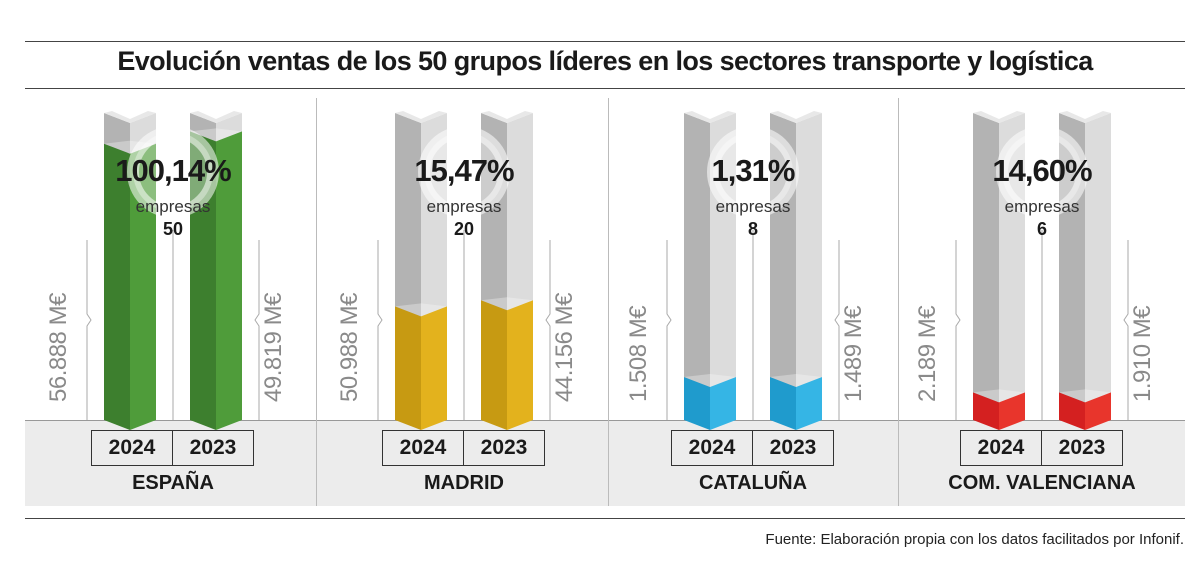  Describe the element at coordinates (927, 353) in the screenshot. I see `value-2024-label: 2.189 M€` at that location.